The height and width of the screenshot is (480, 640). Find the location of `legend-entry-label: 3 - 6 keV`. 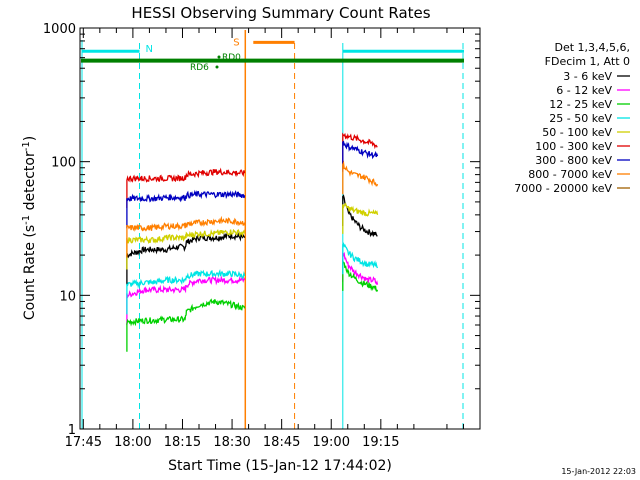

legend-entry-label: 3 - 6 keV is located at coordinates (587, 76).